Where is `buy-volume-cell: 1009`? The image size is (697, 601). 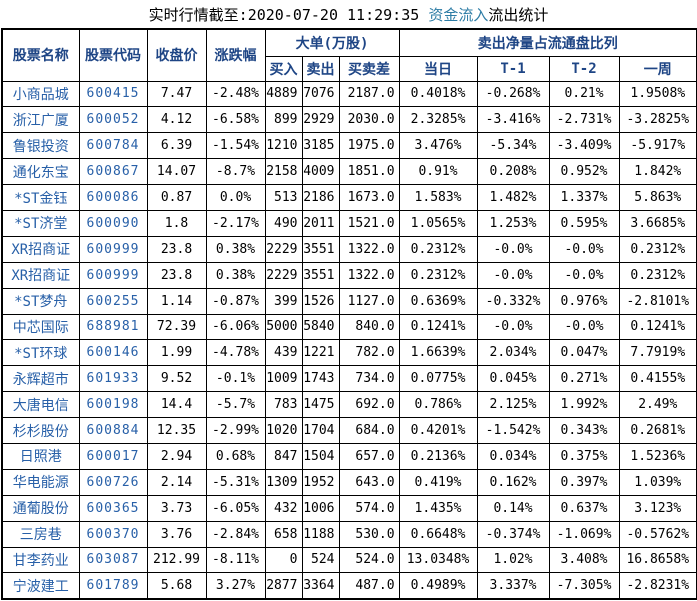
buy-volume-cell: 1009 is located at coordinates (283, 379).